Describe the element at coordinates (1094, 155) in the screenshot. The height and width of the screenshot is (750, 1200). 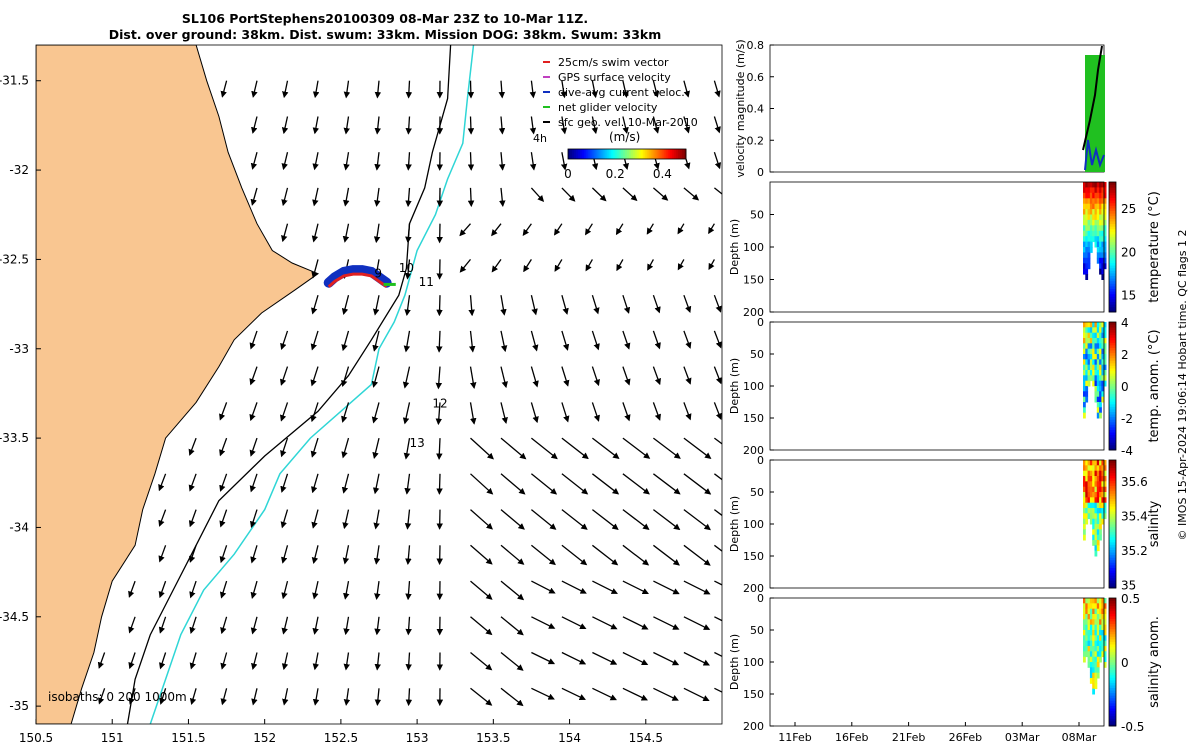
I see `dive-velocity-line` at that location.